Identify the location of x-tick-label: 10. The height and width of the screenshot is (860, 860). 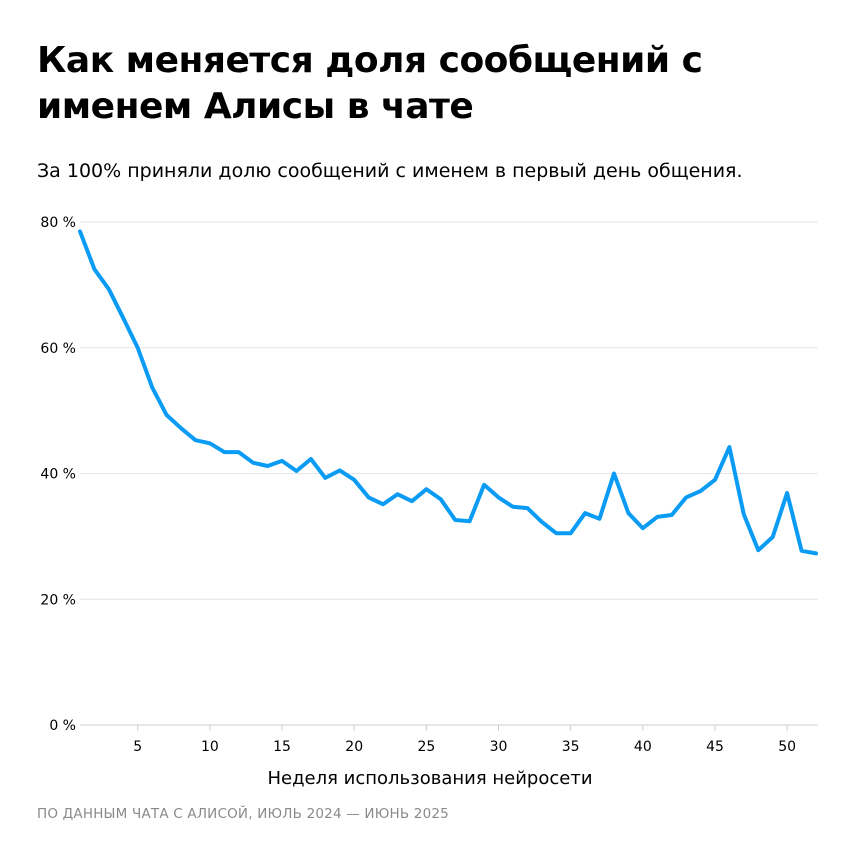
(210, 747).